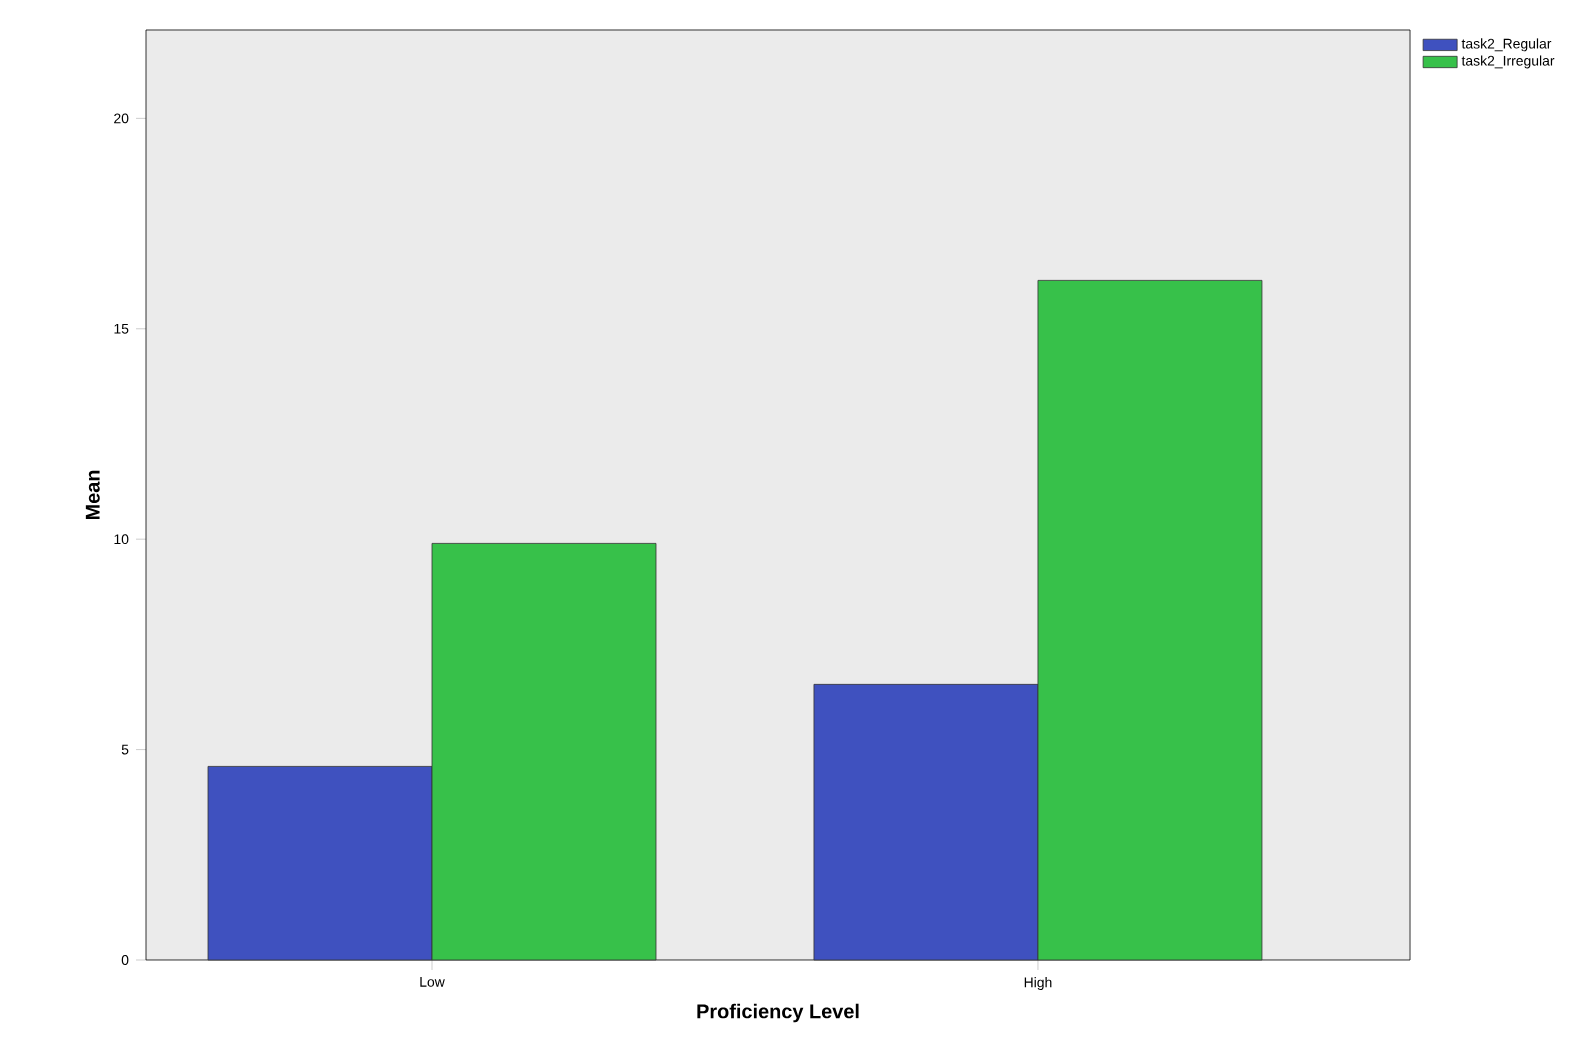 Image resolution: width=1570 pixels, height=1052 pixels. I want to click on x-axis-title: Proficiency Level, so click(778, 1013).